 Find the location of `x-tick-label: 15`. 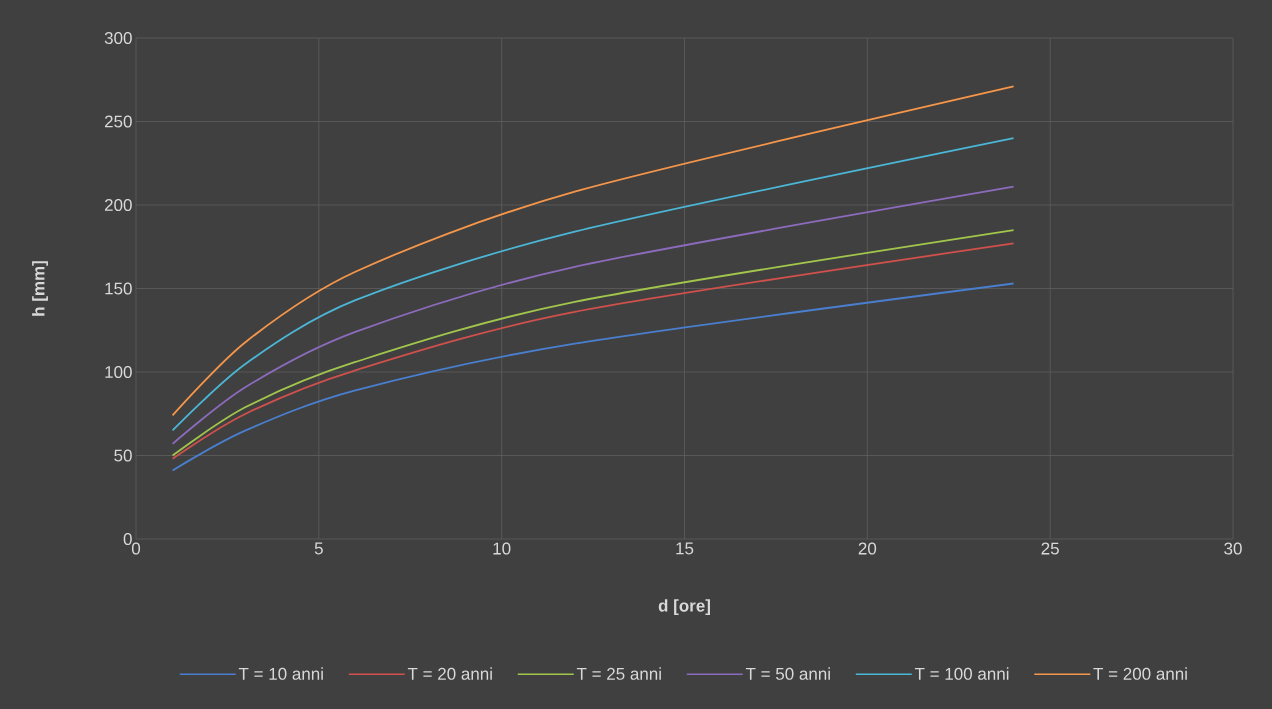

x-tick-label: 15 is located at coordinates (685, 548).